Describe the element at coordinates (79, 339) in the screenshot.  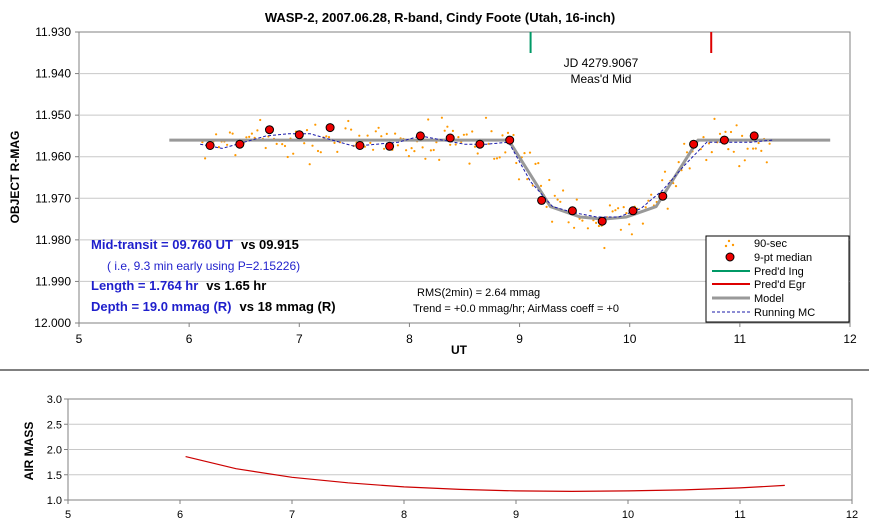
I see `x-tick-label: 5` at that location.